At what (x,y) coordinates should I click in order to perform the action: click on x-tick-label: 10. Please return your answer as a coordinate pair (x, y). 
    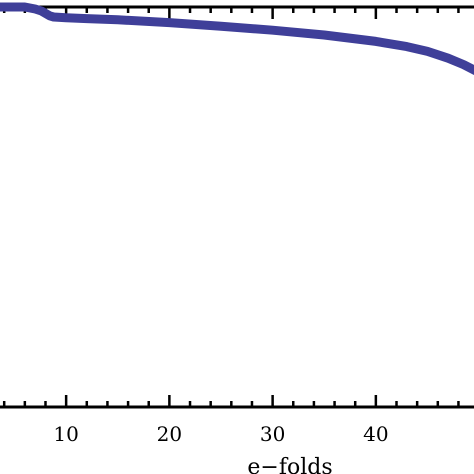
    Looking at the image, I should click on (65, 434).